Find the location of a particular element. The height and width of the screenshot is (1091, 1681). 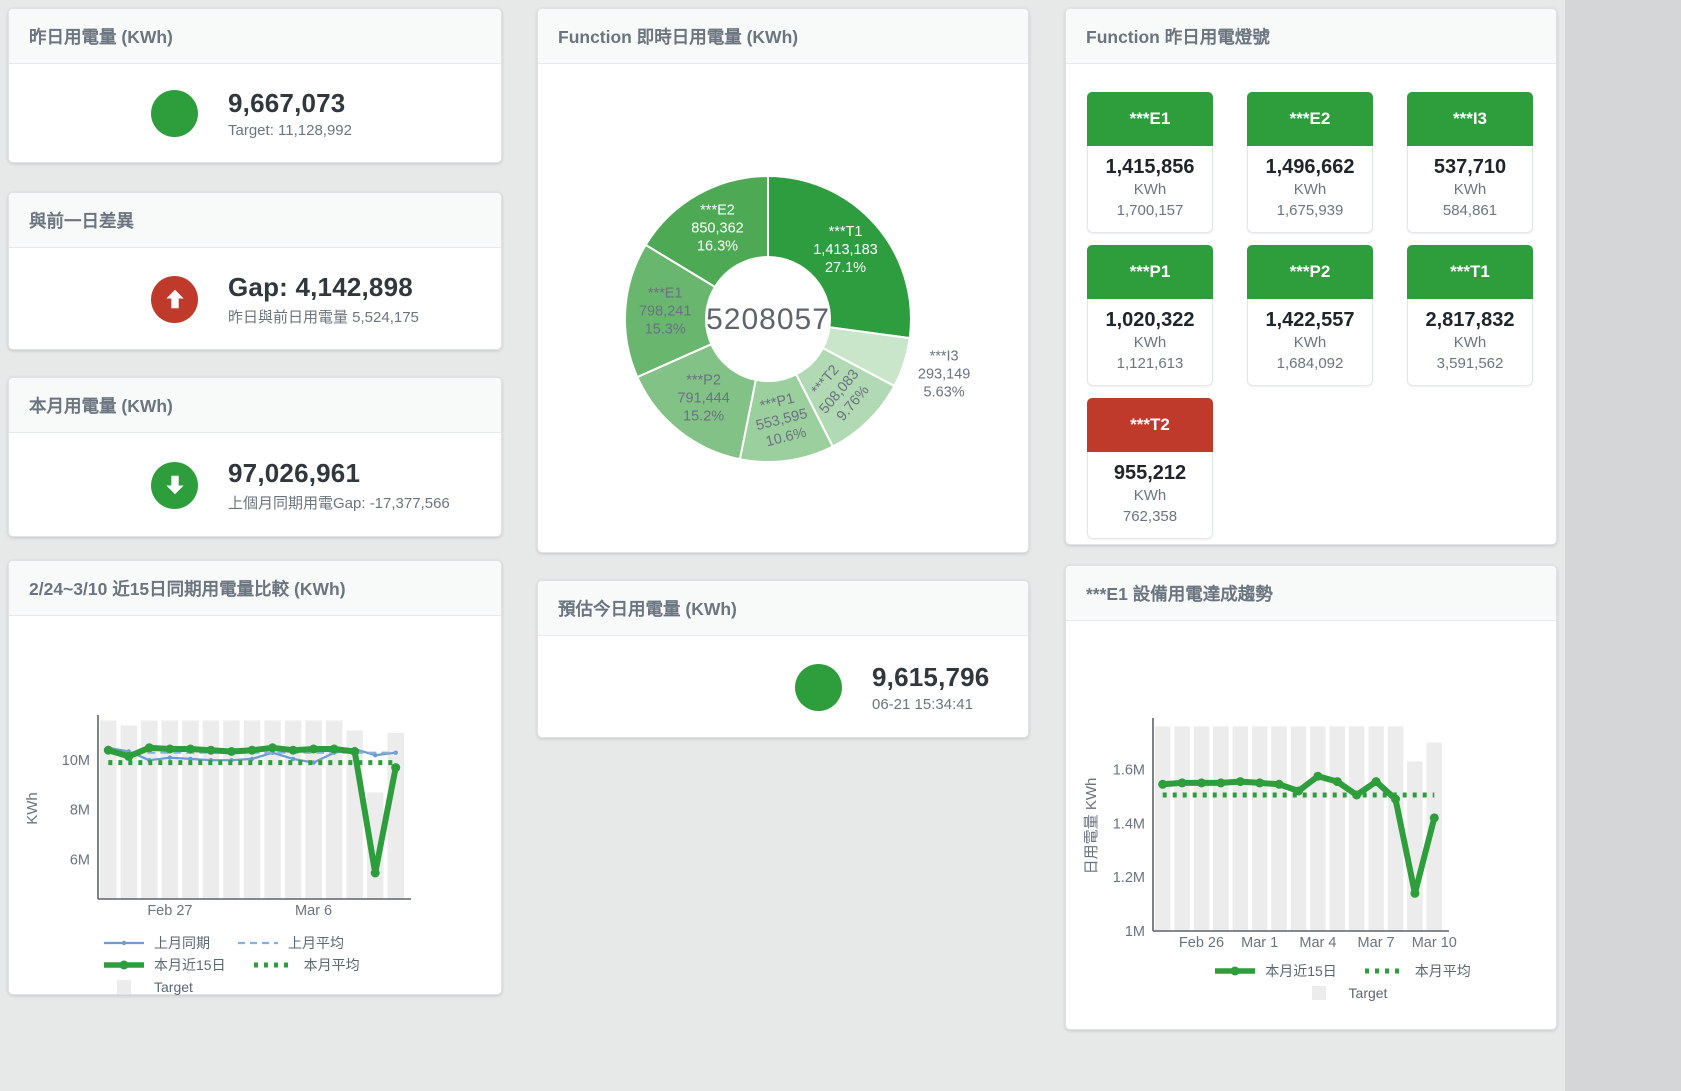

comparison-line-chart: 6M 8M 10M Feb 27 Mar 6 KWh is located at coordinates (256, 772).